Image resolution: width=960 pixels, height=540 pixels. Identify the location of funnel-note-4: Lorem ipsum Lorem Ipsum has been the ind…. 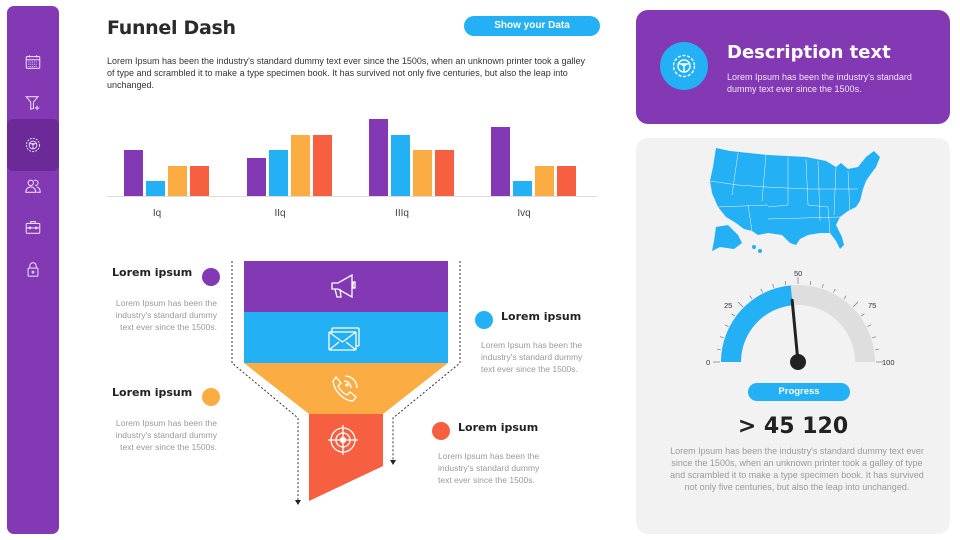
(489, 453).